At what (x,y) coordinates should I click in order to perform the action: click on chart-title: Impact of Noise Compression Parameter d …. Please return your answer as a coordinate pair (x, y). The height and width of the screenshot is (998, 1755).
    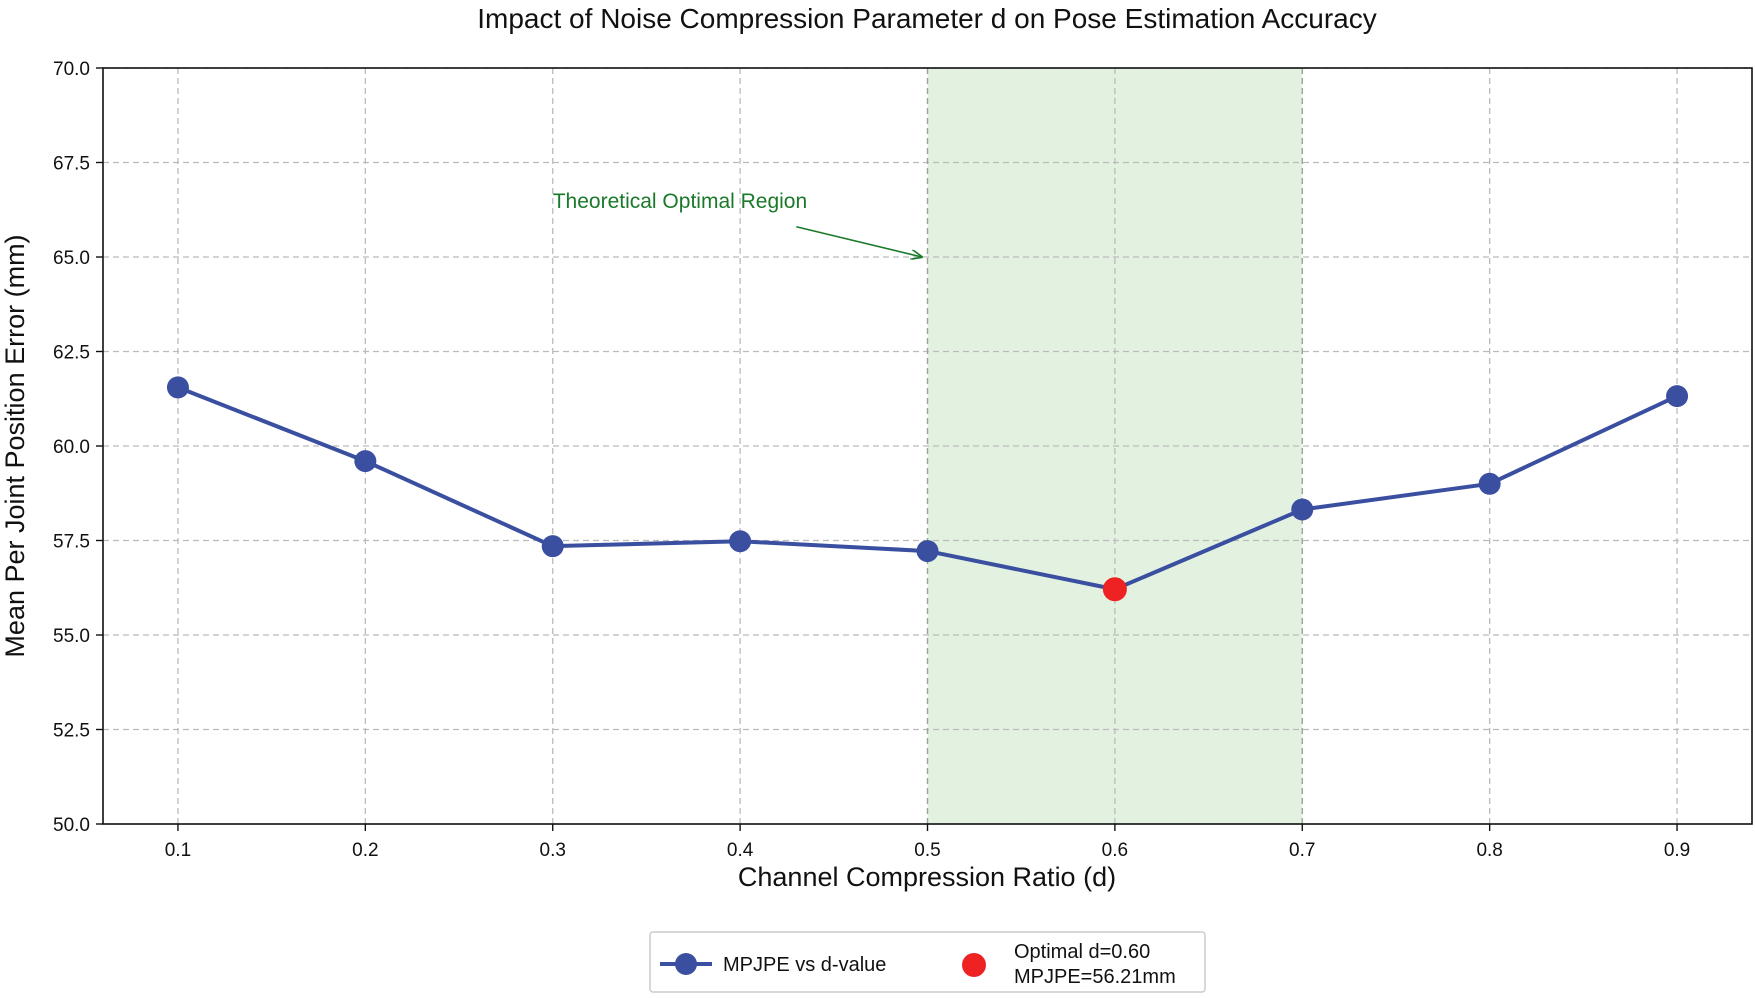
    Looking at the image, I should click on (927, 18).